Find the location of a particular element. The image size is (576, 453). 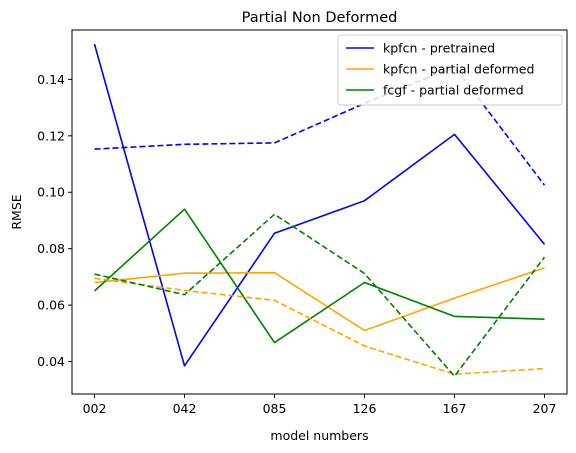

legend-box is located at coordinates (450, 70).